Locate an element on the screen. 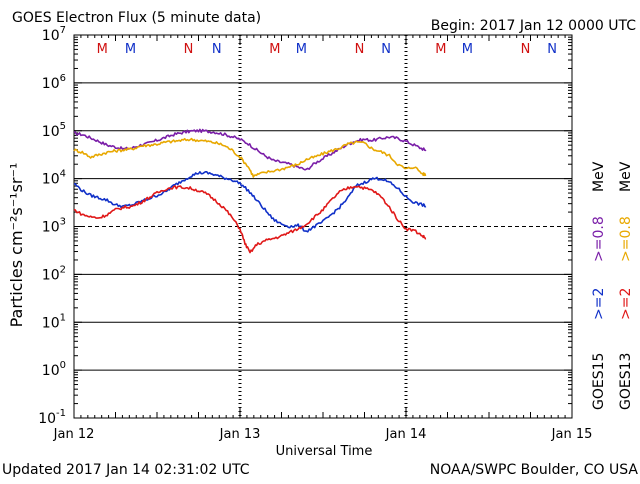 The height and width of the screenshot is (484, 640). y-tick-label: 10⁵ is located at coordinates (54, 130).